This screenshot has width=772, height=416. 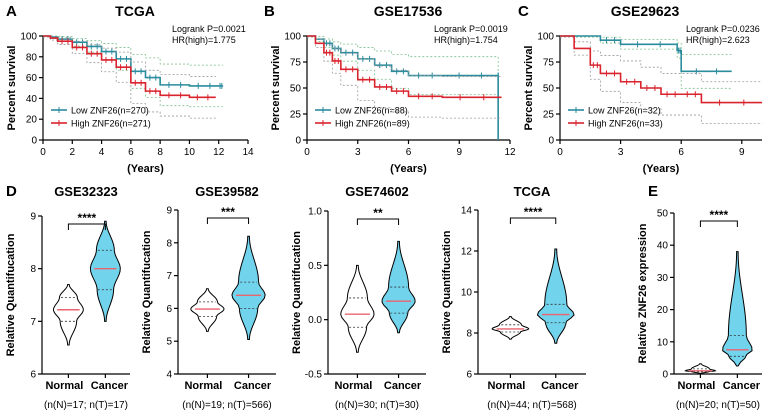 I want to click on logrank-label: Logrank P=0.0021, so click(x=209, y=29).